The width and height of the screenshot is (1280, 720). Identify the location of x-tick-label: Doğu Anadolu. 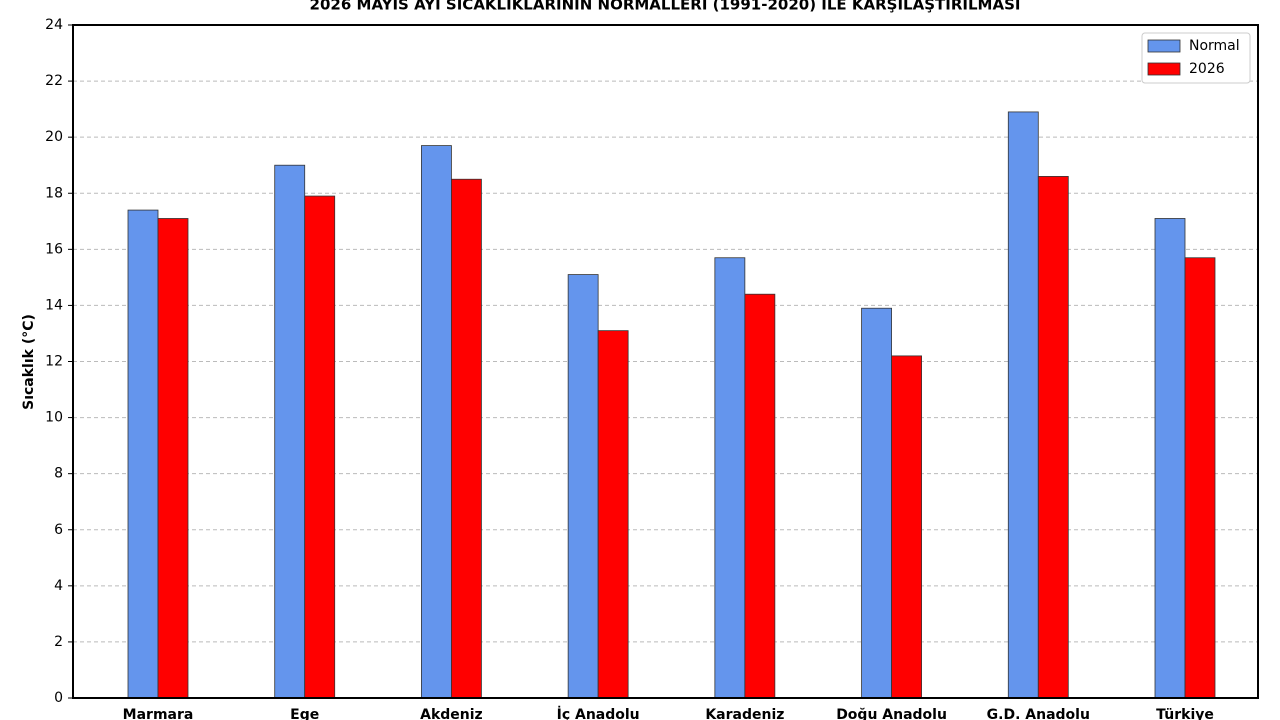
(891, 713).